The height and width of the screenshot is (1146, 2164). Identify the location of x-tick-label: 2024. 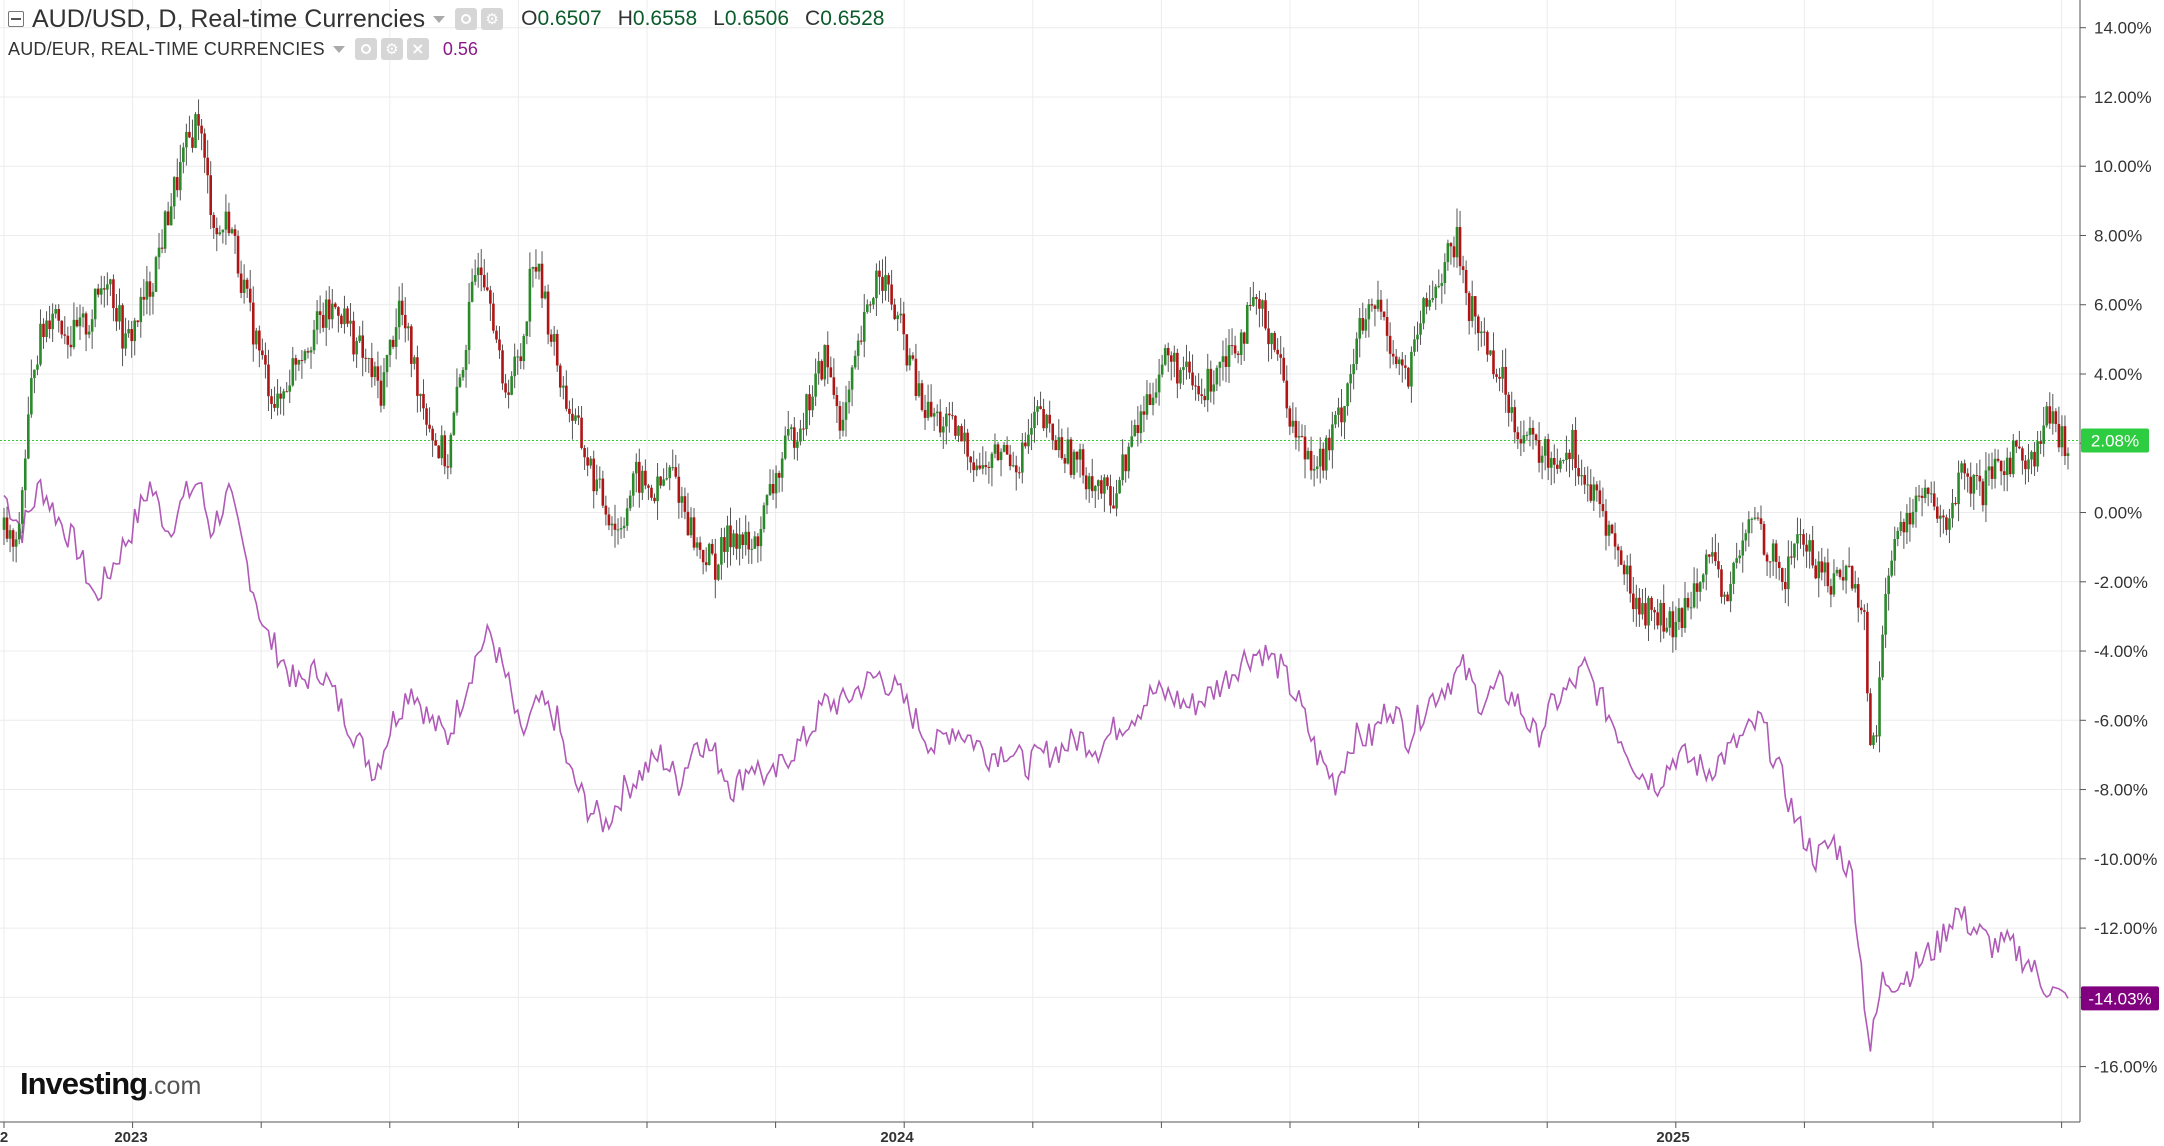
(897, 1137).